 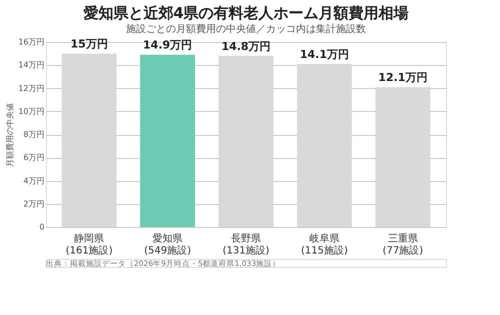 I want to click on y-axis-title: 月額費用の中央値, so click(x=9, y=135).